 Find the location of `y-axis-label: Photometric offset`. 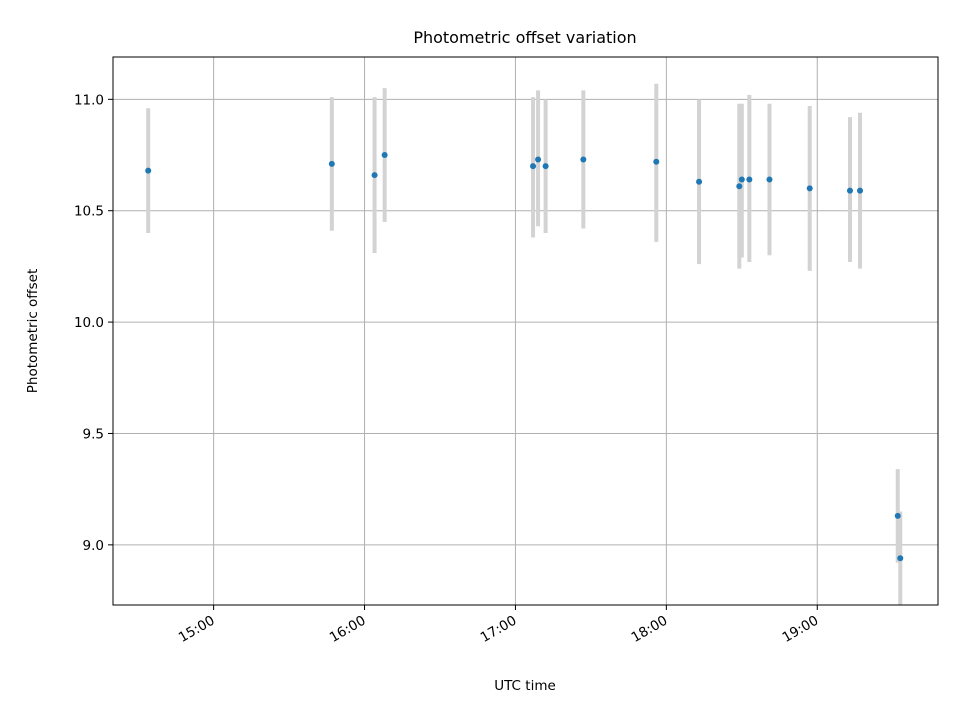

y-axis-label: Photometric offset is located at coordinates (33, 331).